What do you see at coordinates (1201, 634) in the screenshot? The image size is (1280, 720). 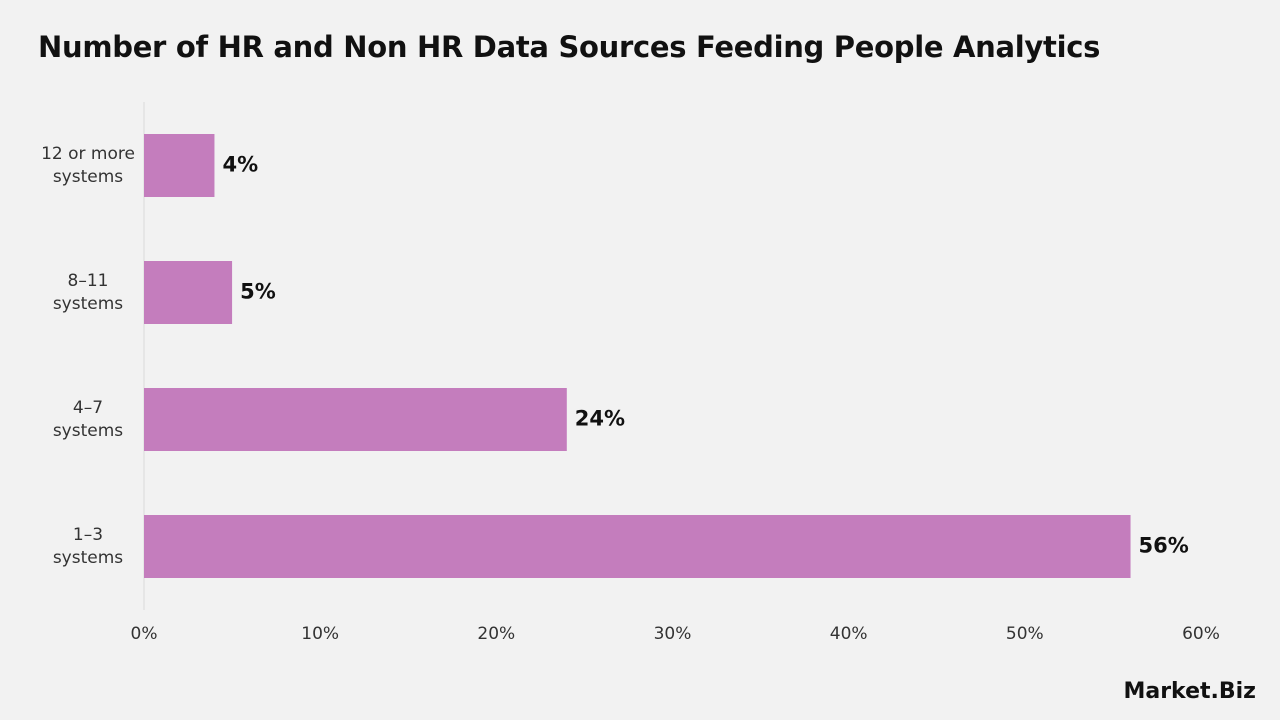 I see `x-tick-label: 60%` at bounding box center [1201, 634].